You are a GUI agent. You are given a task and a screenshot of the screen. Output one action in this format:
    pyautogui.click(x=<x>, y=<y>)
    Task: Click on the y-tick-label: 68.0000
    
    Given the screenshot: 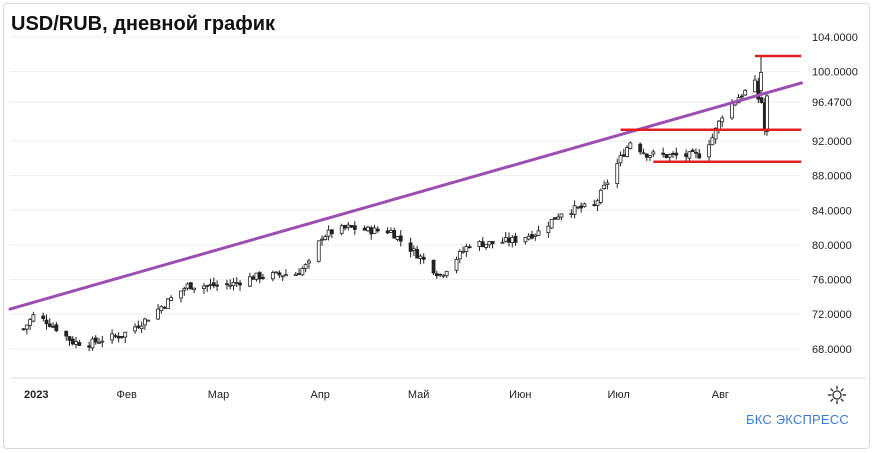 What is the action you would take?
    pyautogui.click(x=832, y=350)
    